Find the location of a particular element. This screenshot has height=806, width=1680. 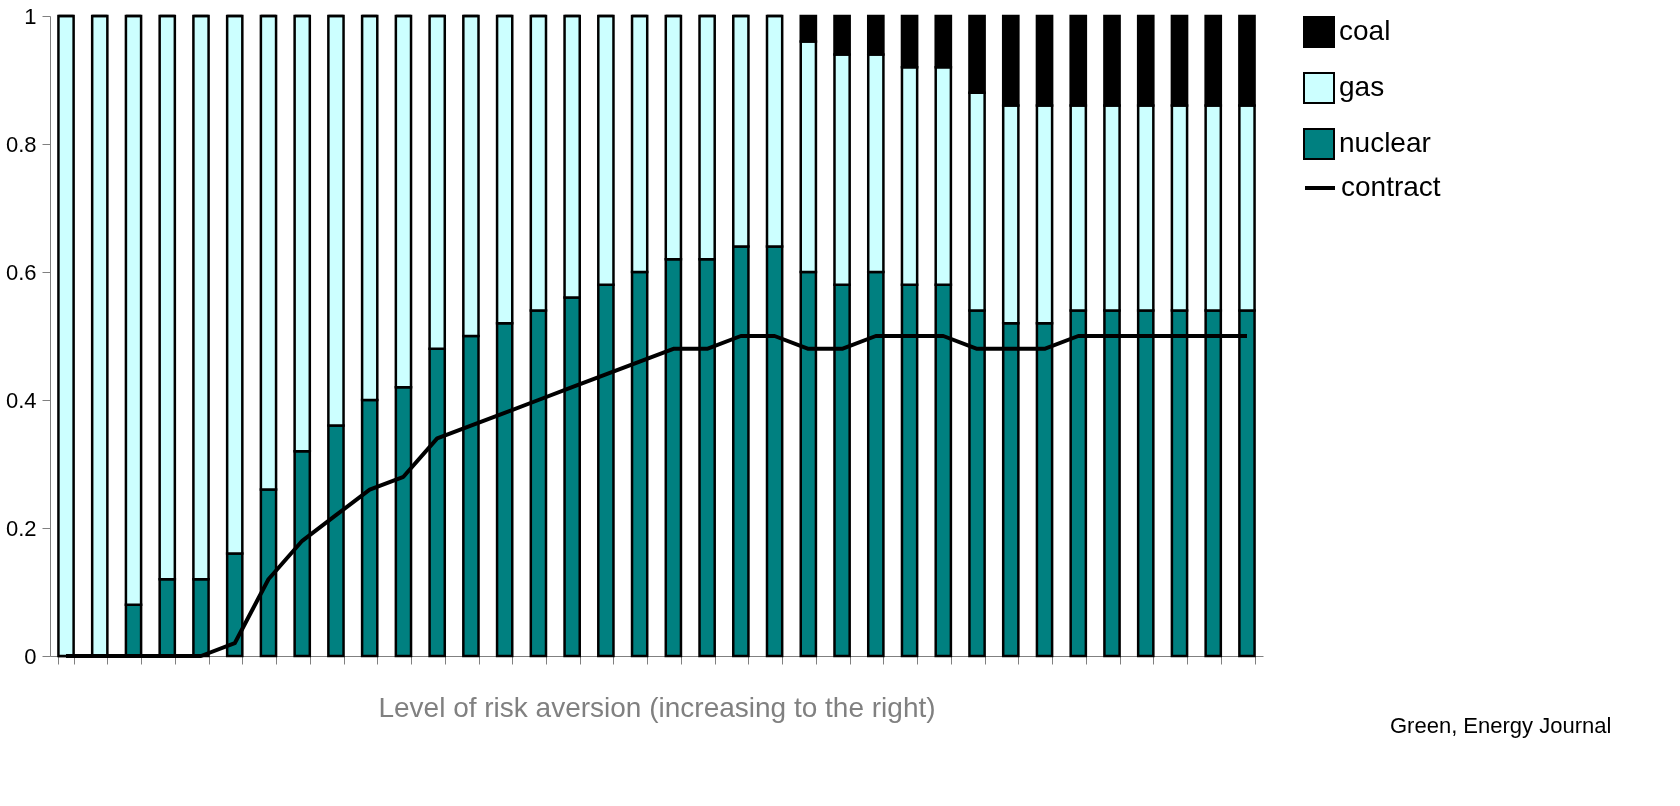

y-tick-label: 0.8 is located at coordinates (21, 144).